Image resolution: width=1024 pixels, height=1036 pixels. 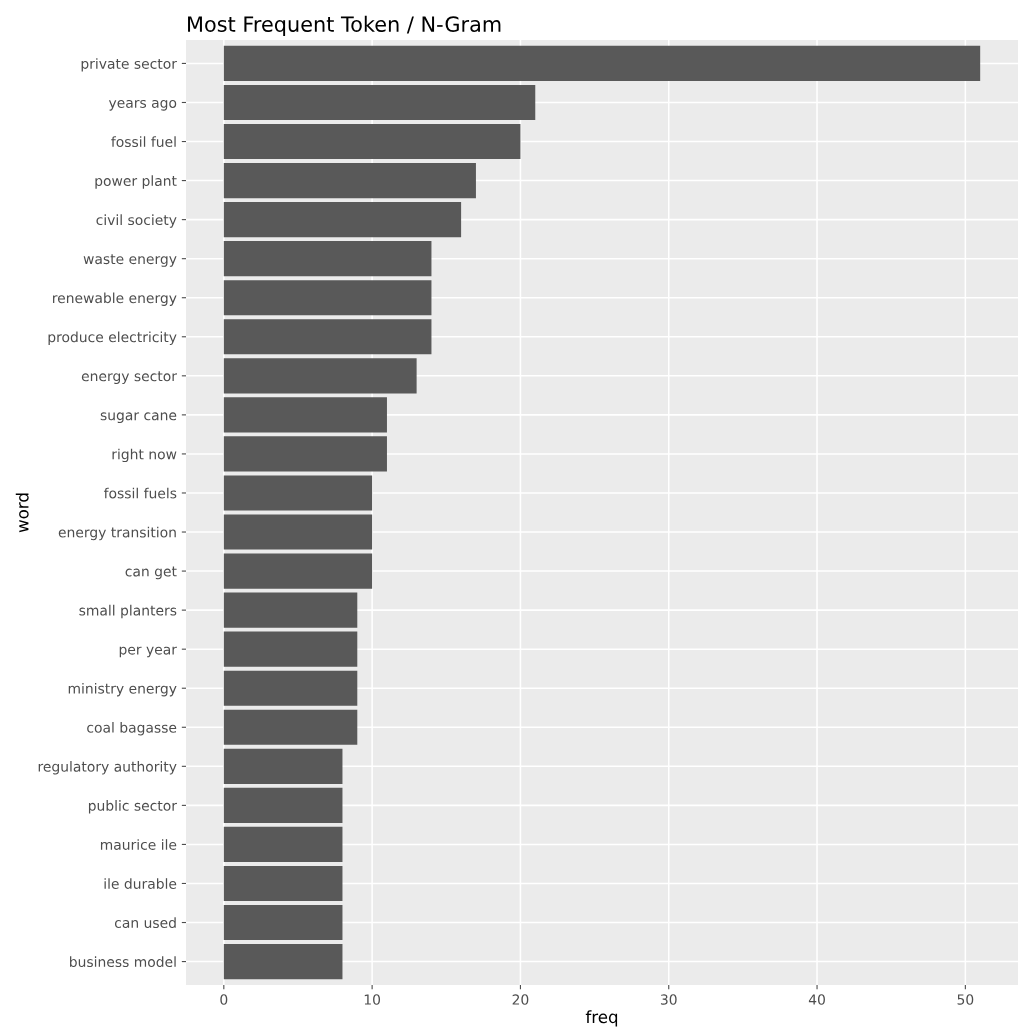 I want to click on y-tick-label: energy sector, so click(x=129, y=377).